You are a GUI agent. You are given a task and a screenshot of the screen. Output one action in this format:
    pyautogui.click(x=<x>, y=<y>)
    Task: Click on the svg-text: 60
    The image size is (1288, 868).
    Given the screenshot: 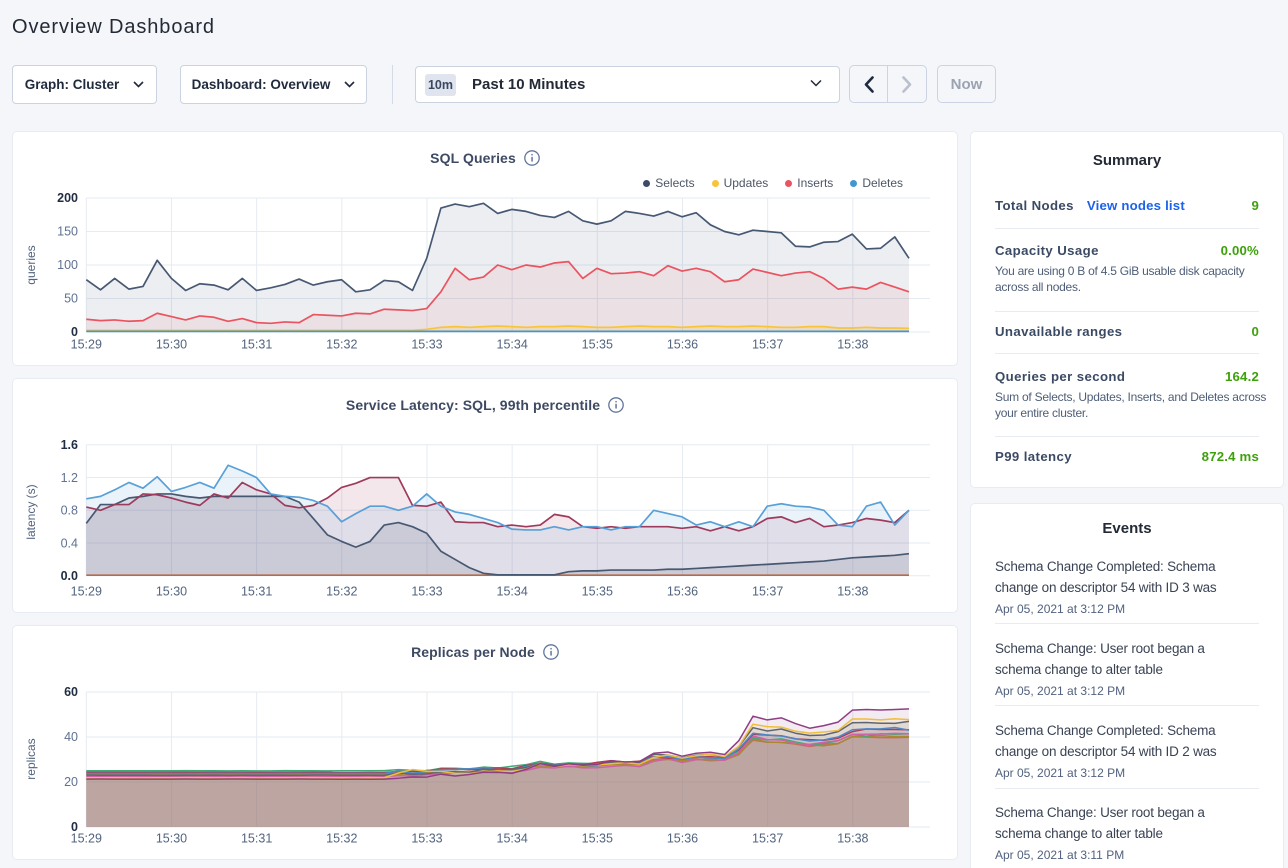 What is the action you would take?
    pyautogui.click(x=71, y=692)
    